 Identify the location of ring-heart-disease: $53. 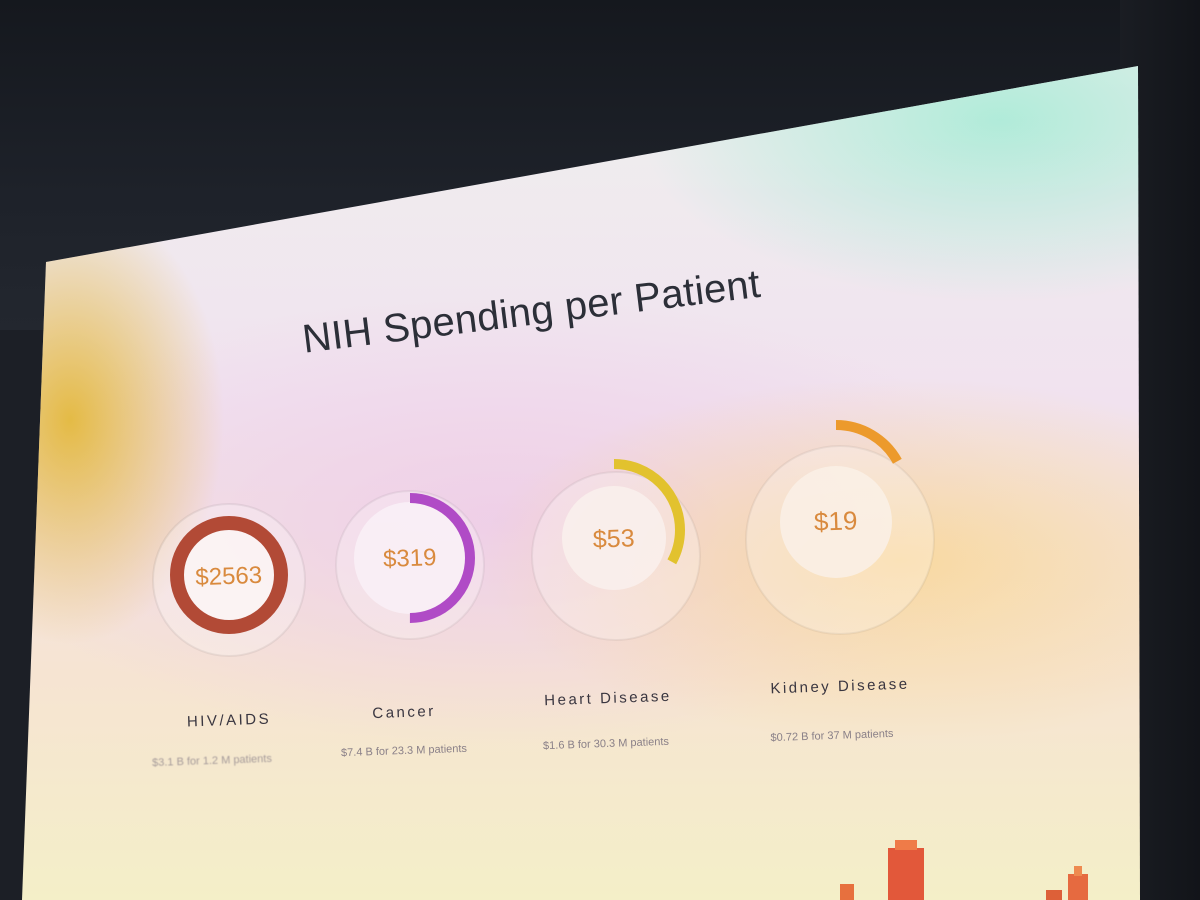
(616, 550).